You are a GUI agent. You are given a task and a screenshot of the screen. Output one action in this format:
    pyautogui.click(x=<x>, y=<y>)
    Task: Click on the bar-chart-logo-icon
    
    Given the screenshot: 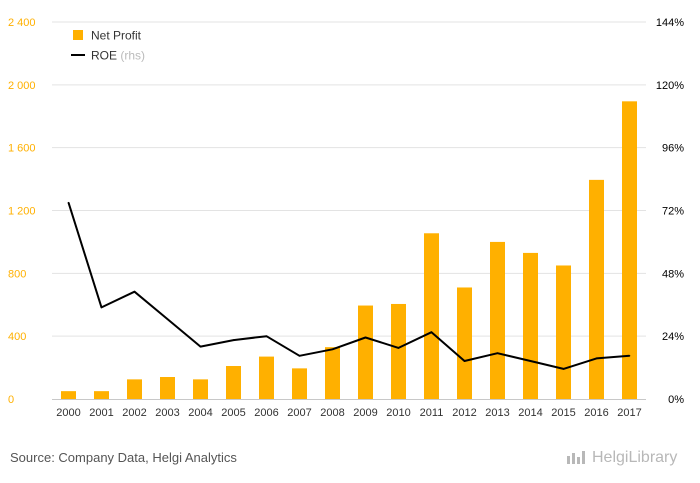 What is the action you would take?
    pyautogui.click(x=576, y=457)
    